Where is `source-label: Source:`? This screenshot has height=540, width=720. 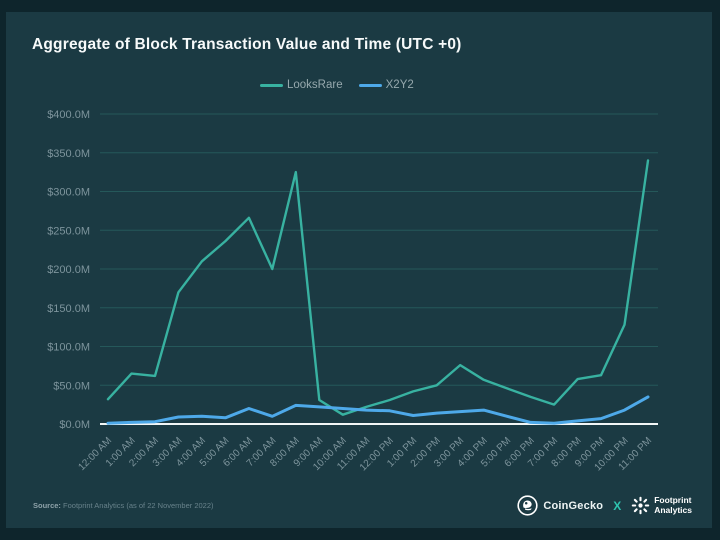 source-label: Source: is located at coordinates (47, 505).